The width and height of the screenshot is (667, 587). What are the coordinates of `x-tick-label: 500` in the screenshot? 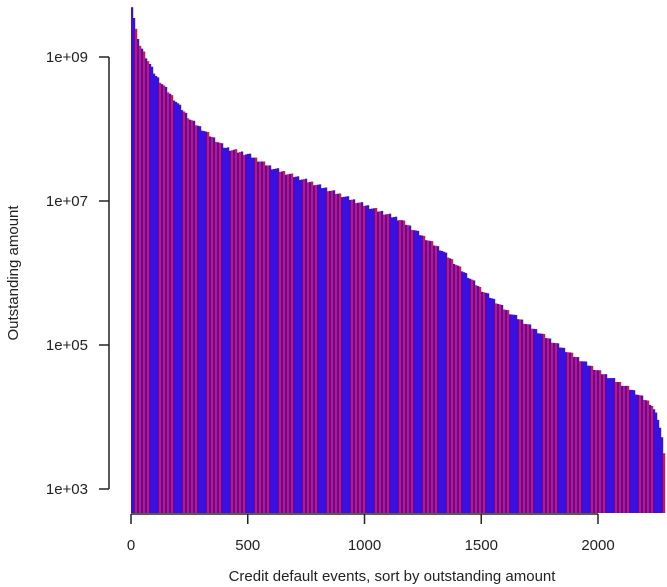 It's located at (247, 545).